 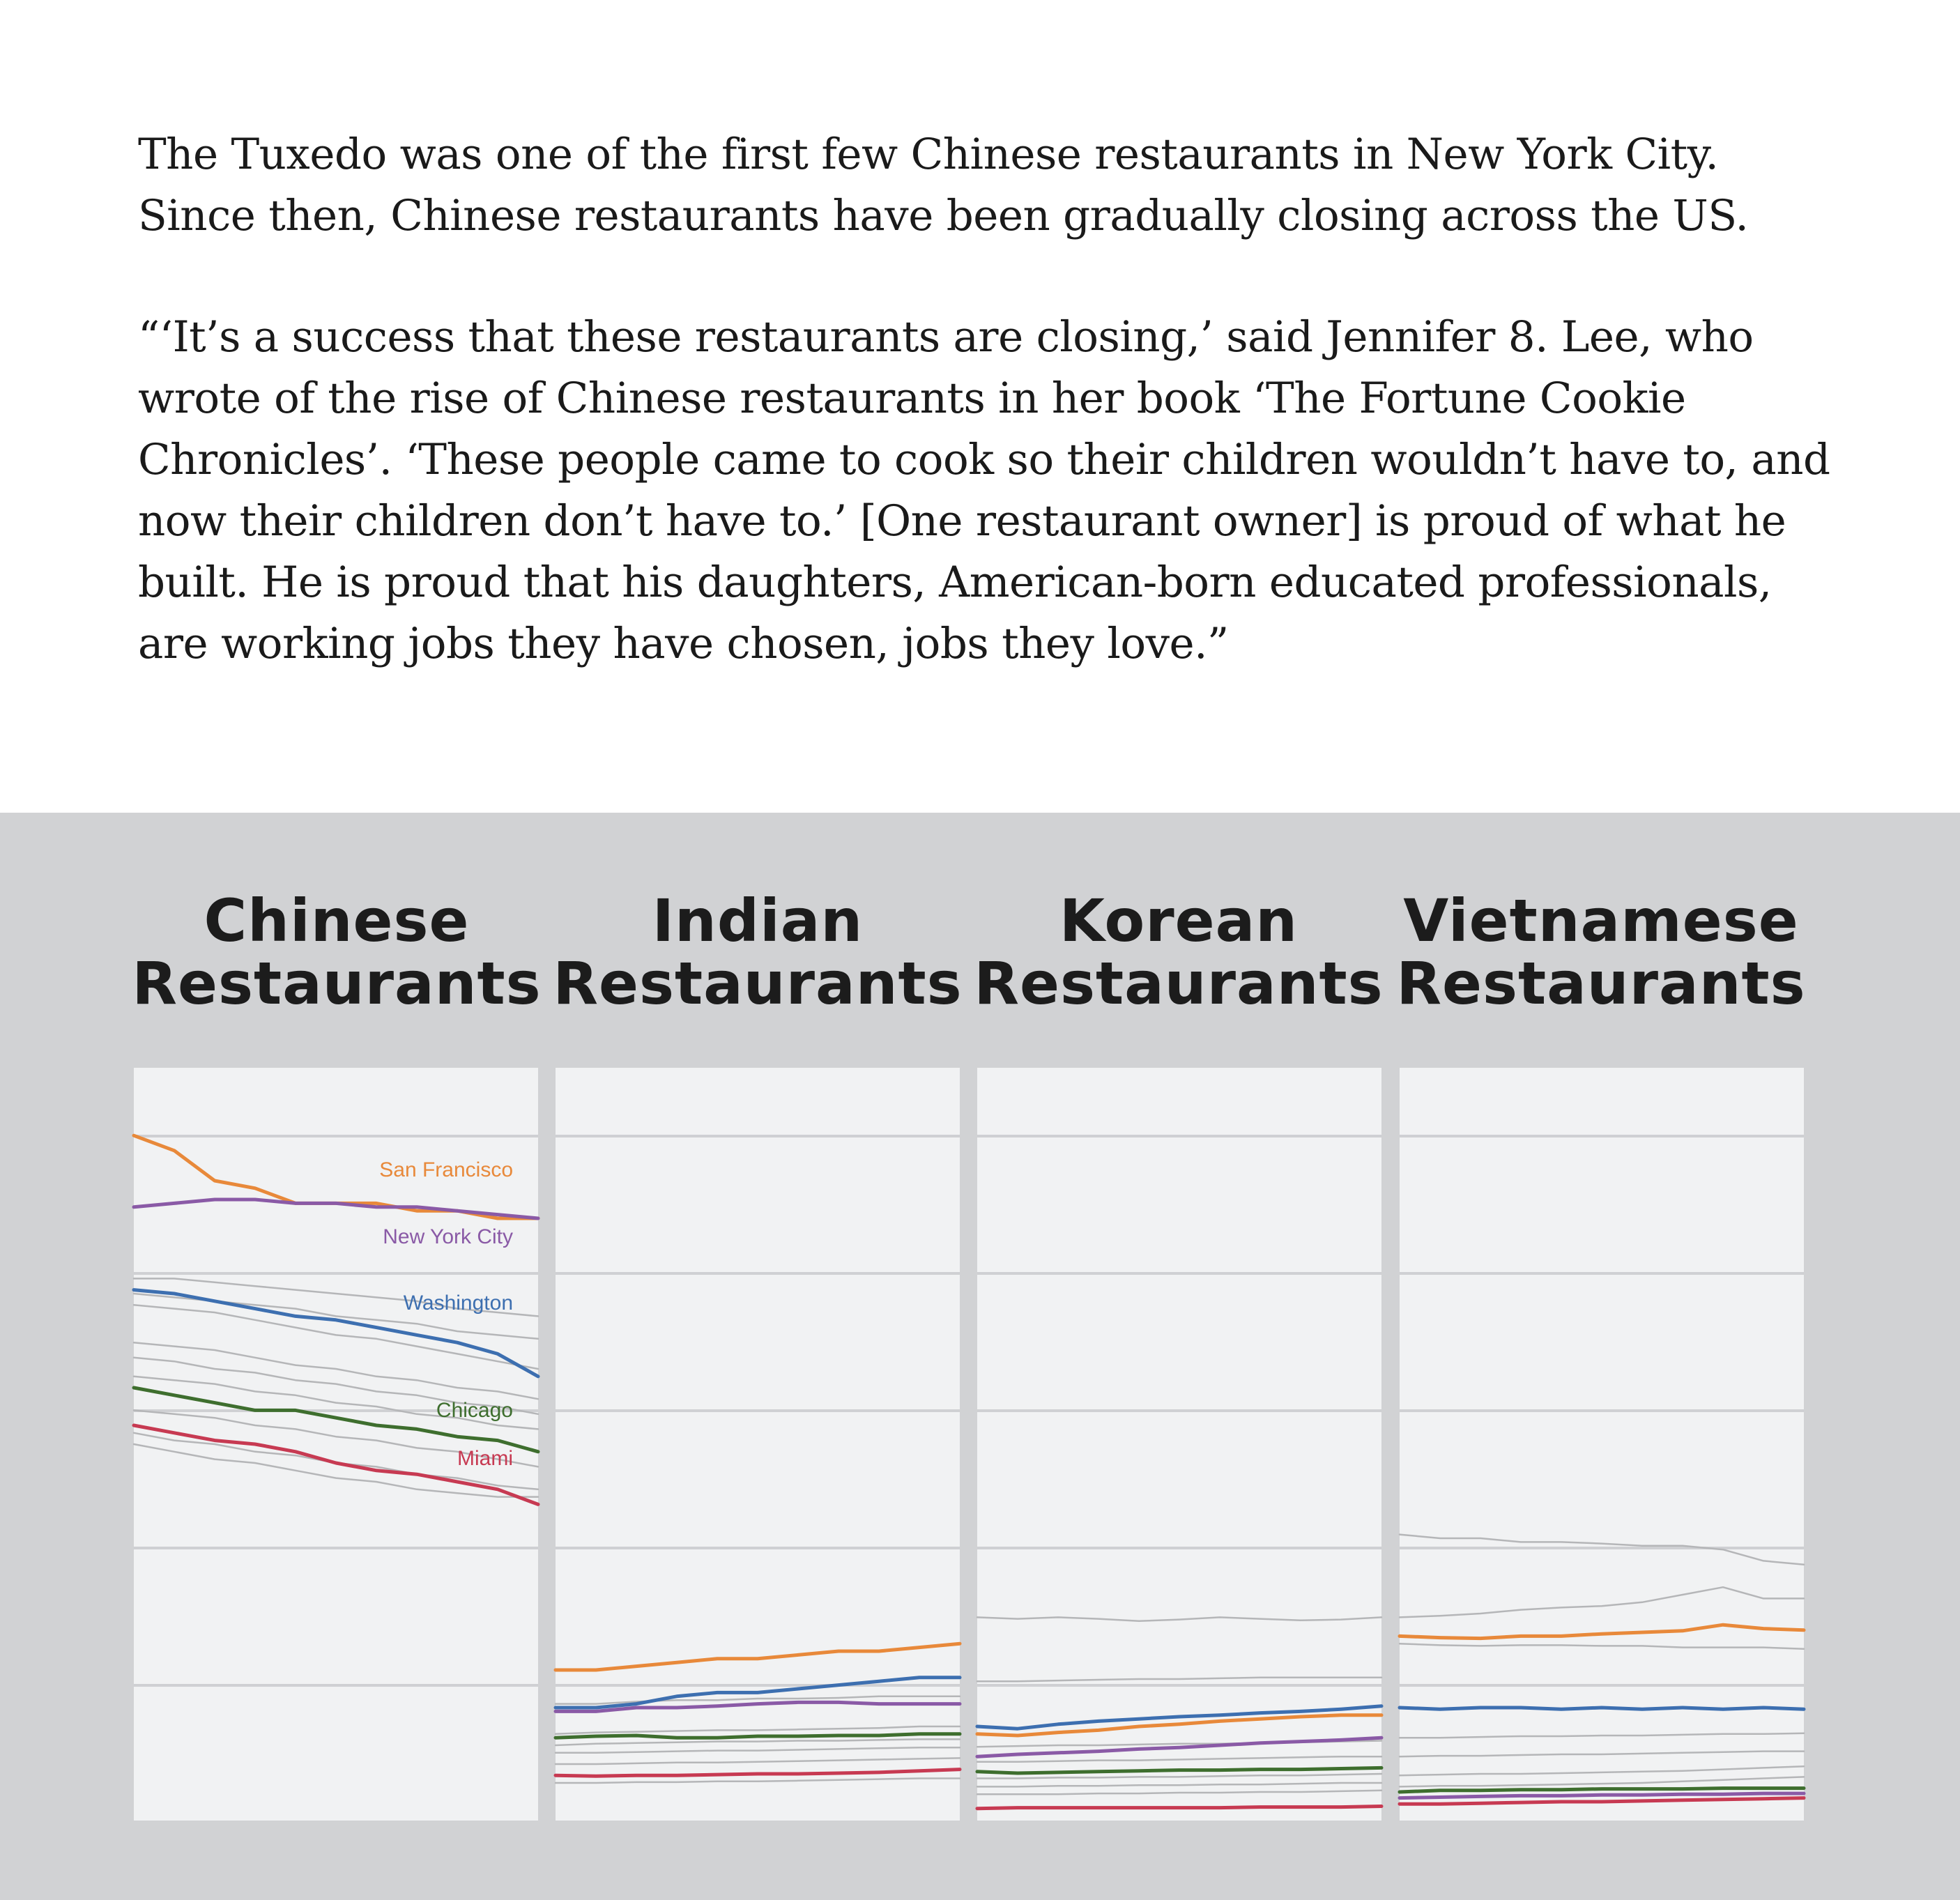 What do you see at coordinates (475, 1410) in the screenshot?
I see `series-label-chicago: Chicago` at bounding box center [475, 1410].